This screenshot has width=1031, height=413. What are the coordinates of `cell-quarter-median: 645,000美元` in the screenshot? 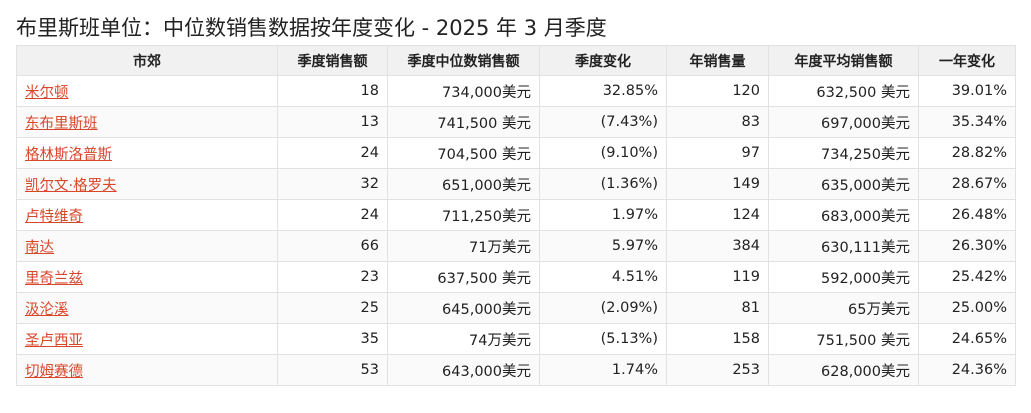 It's located at (463, 308).